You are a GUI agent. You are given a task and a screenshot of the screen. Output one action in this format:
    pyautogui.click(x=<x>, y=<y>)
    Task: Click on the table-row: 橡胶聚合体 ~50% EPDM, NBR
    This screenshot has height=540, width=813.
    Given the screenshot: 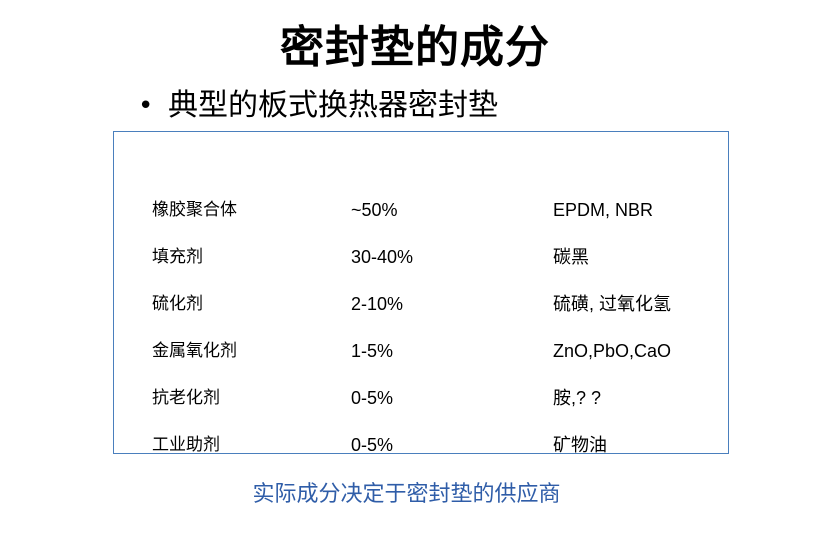 What is the action you would take?
    pyautogui.click(x=421, y=210)
    